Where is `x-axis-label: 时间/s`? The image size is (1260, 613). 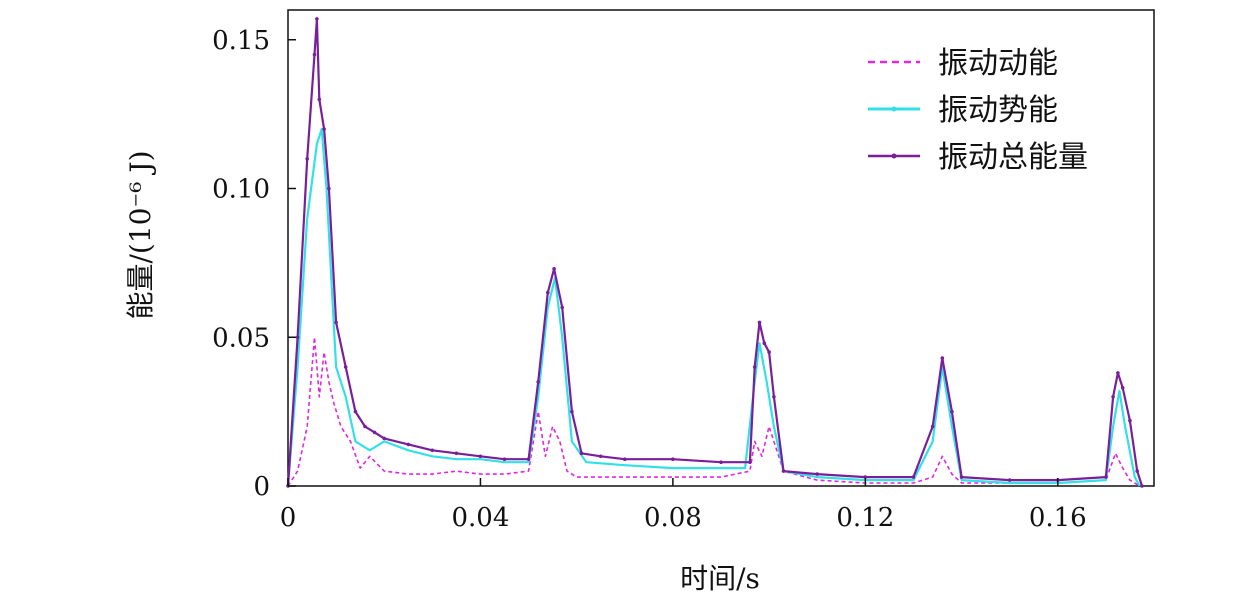
x-axis-label: 时间/s is located at coordinates (720, 578).